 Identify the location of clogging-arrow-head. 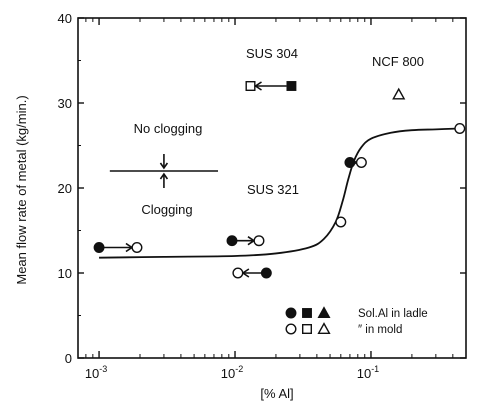
(164, 176).